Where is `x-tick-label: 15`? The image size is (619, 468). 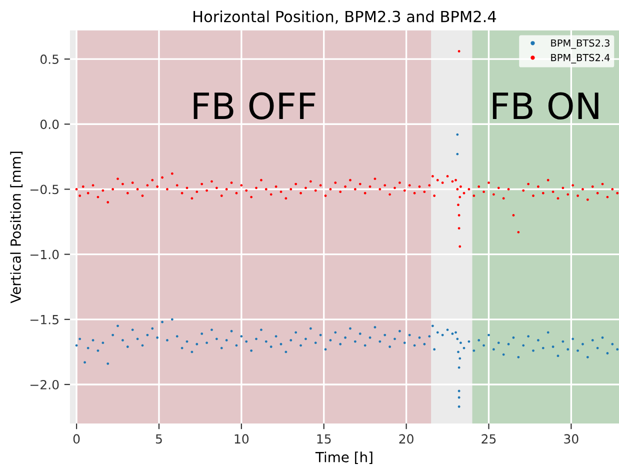
x-tick-label: 15 is located at coordinates (324, 439).